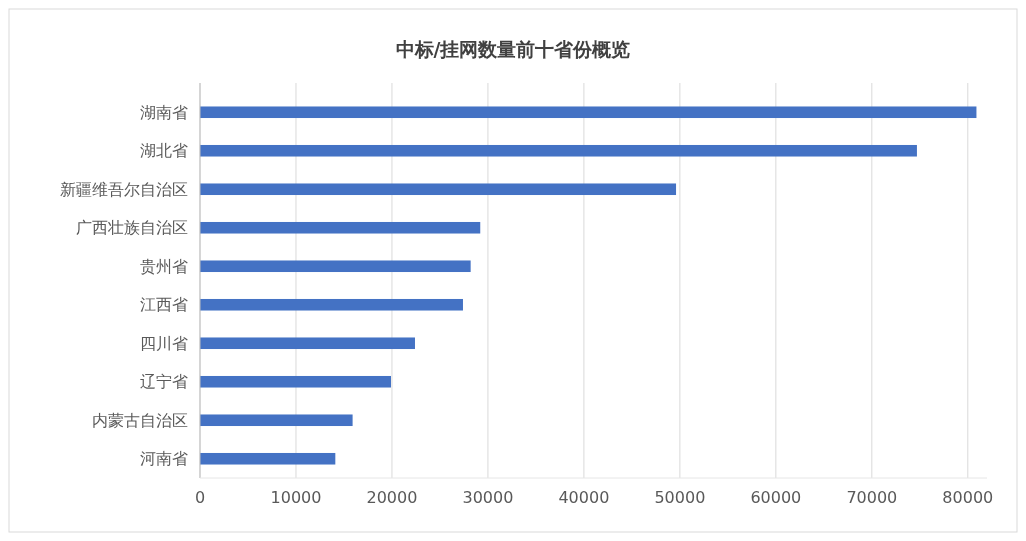 The height and width of the screenshot is (541, 1026). Describe the element at coordinates (164, 382) in the screenshot. I see `y-tick-label: 辽宁省` at that location.